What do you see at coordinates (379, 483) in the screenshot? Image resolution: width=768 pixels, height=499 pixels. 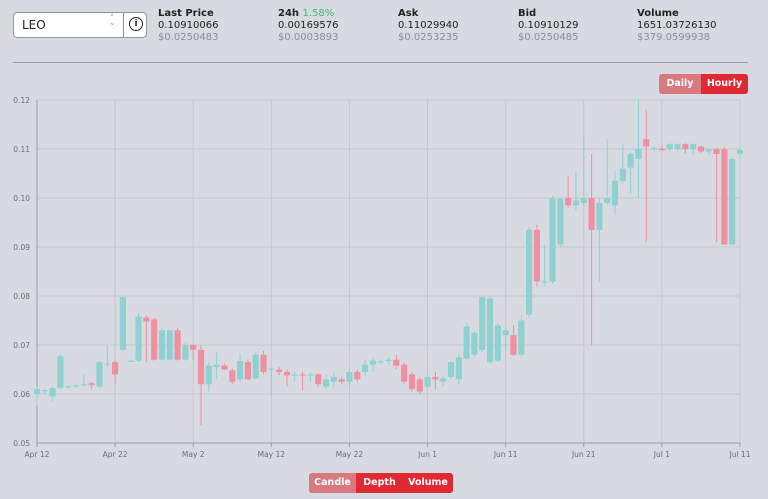 I see `depth-button: Depth` at bounding box center [379, 483].